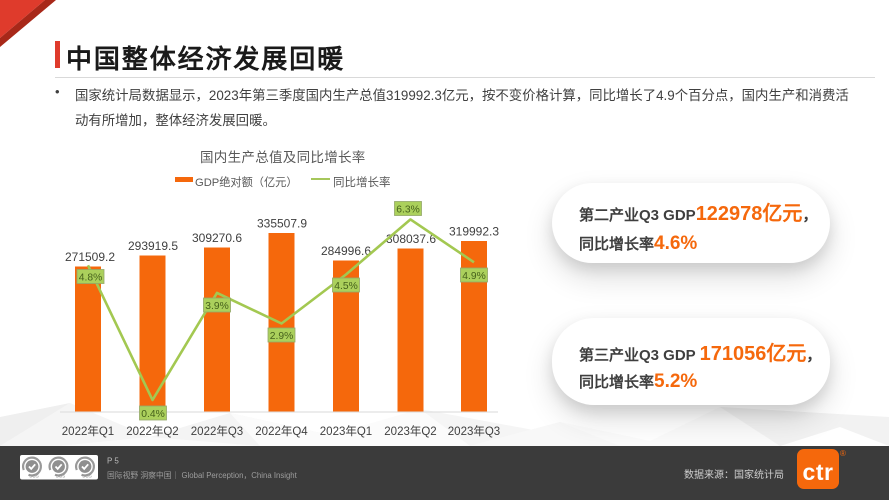 The height and width of the screenshot is (500, 889). I want to click on svg-text: 319992.3, so click(474, 232).